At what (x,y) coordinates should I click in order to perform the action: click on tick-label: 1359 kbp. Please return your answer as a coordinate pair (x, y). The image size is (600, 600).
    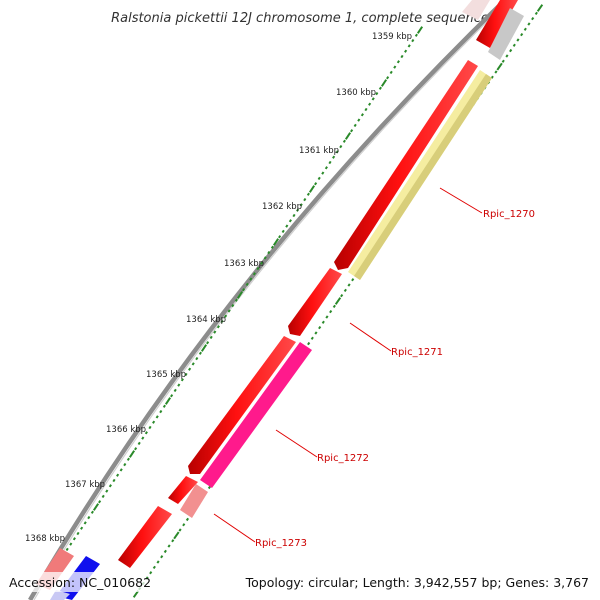
    Looking at the image, I should click on (392, 37).